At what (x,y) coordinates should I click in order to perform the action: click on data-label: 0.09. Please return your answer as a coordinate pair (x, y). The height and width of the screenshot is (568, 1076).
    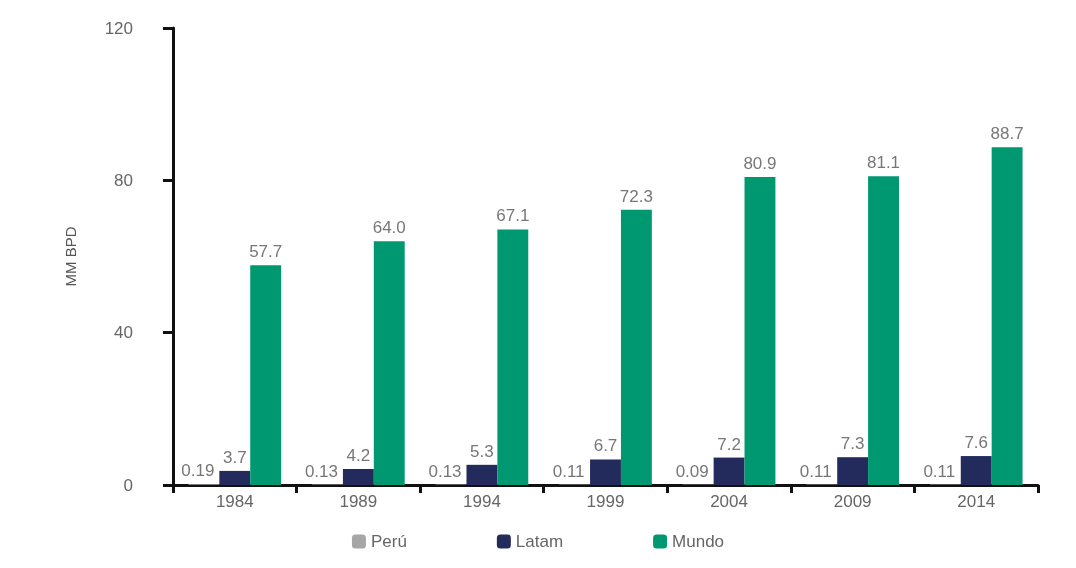
    Looking at the image, I should click on (692, 471).